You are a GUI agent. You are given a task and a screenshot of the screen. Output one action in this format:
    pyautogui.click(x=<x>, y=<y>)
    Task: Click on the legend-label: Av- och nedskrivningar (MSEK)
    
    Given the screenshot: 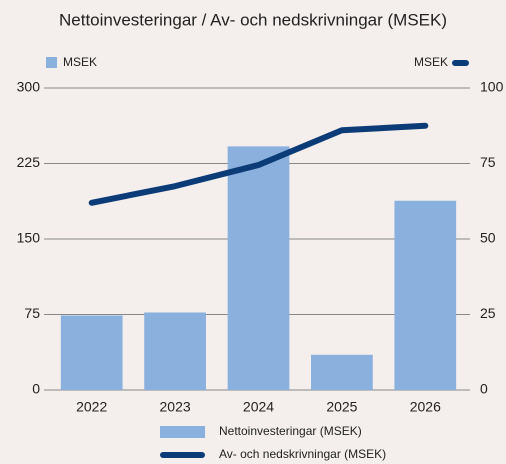 What is the action you would take?
    pyautogui.click(x=302, y=454)
    